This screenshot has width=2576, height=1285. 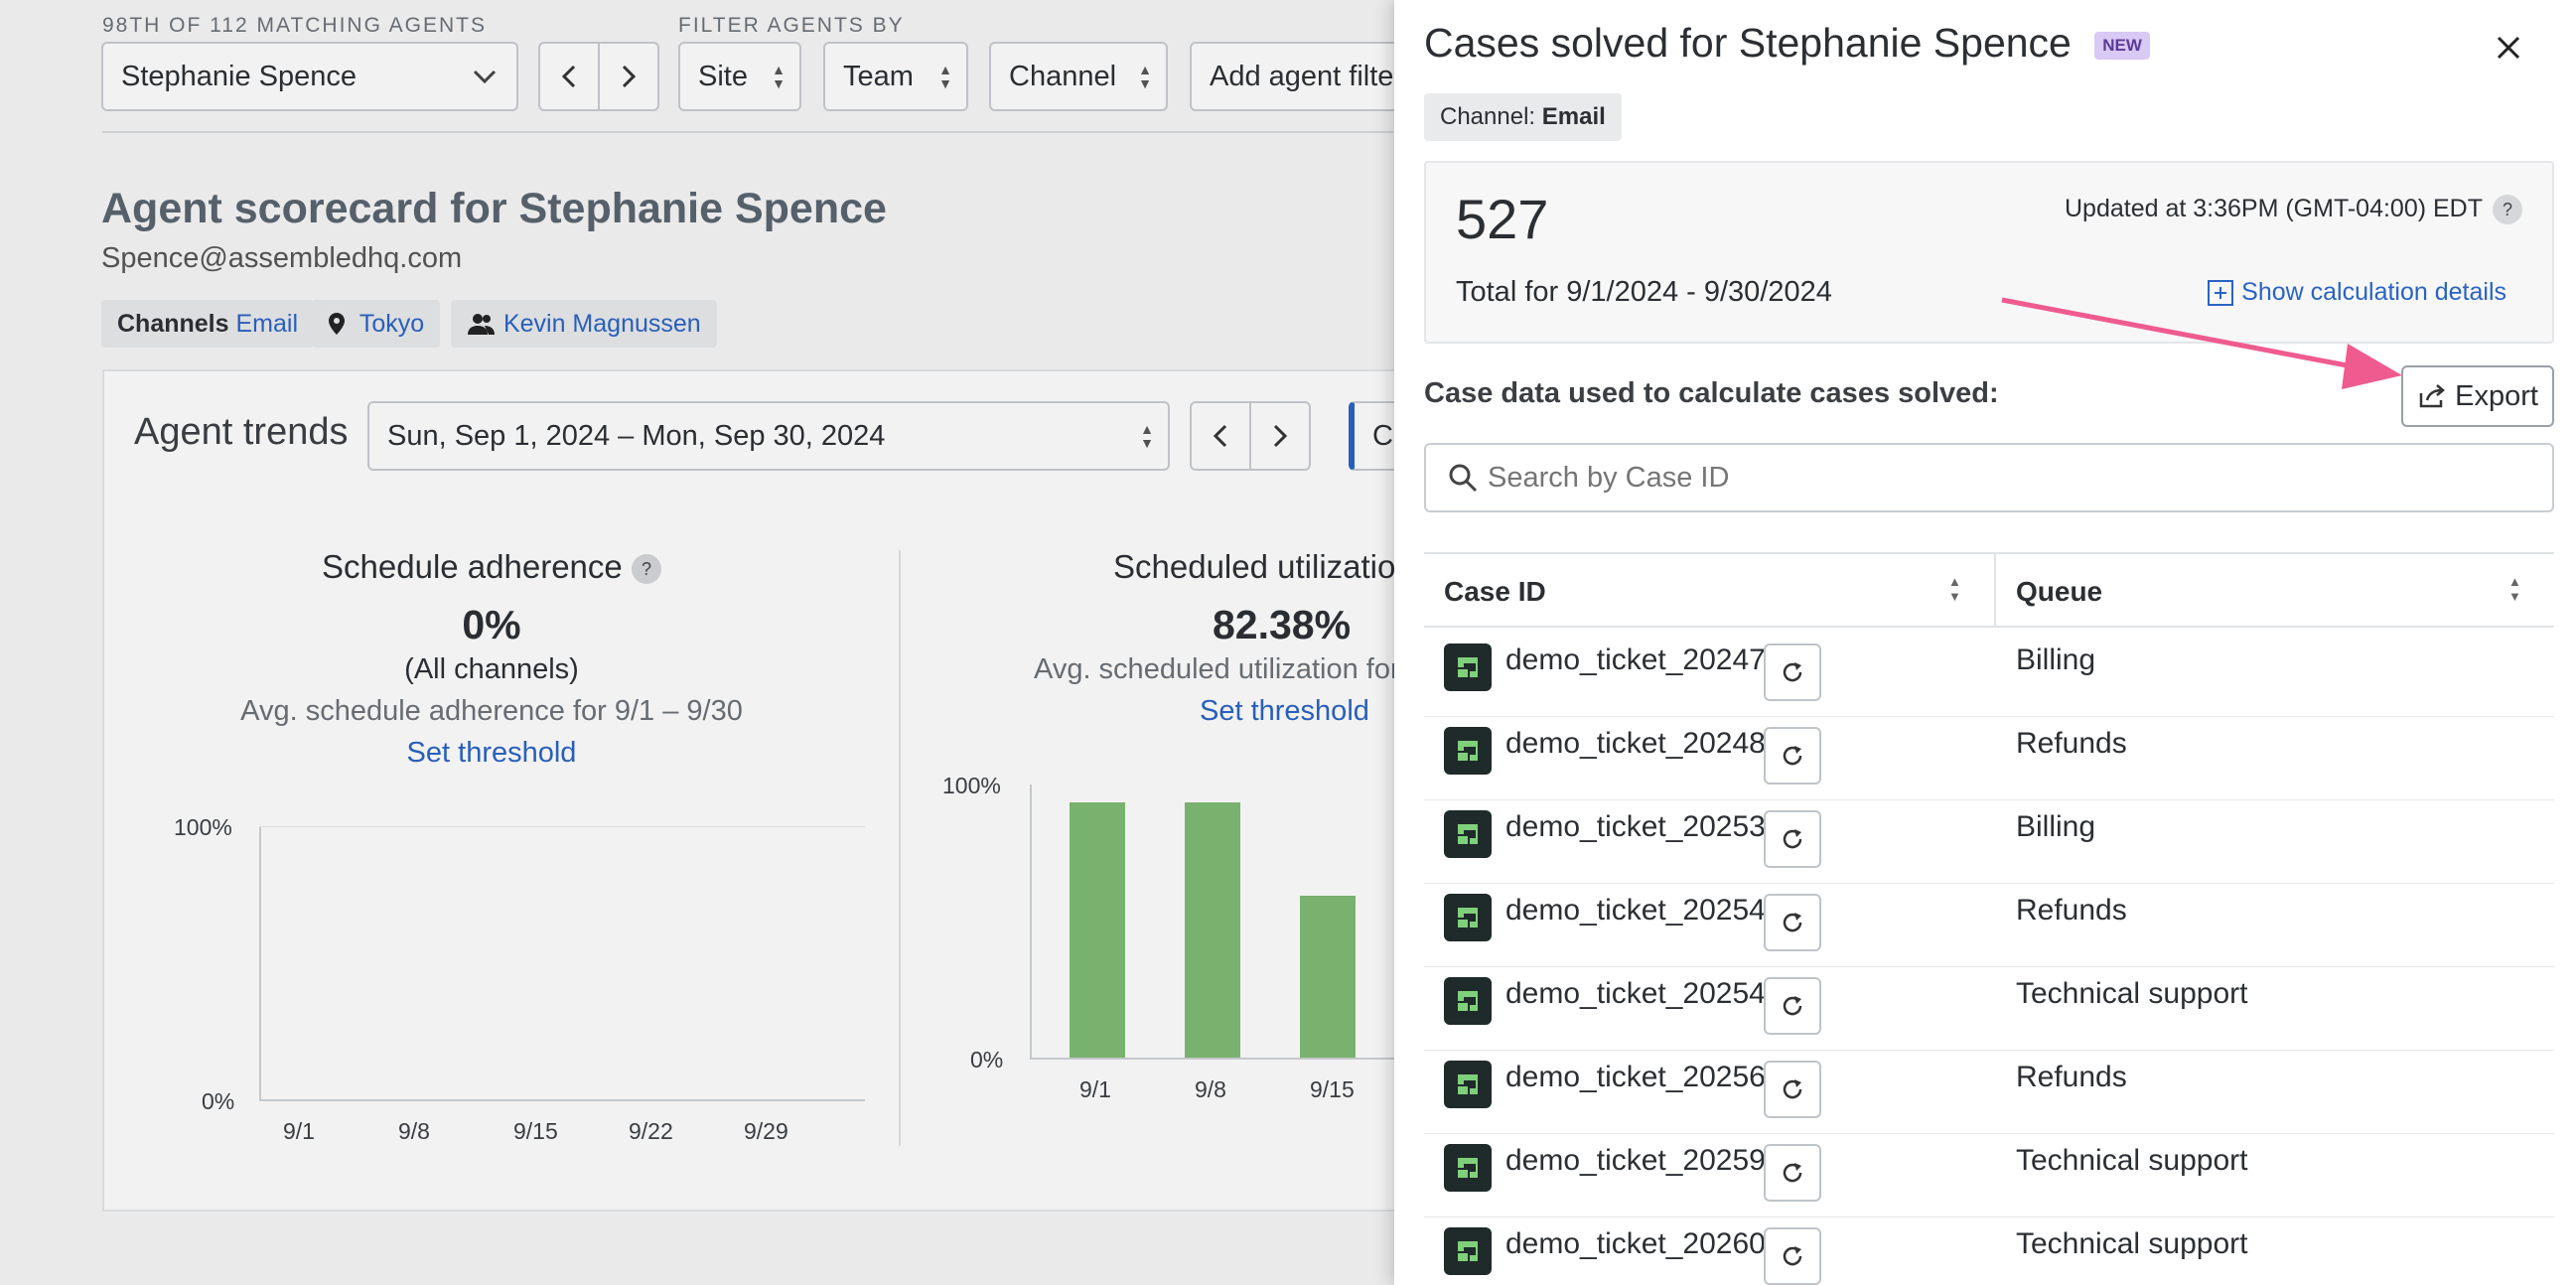 I want to click on case-search-field, so click(x=1989, y=477).